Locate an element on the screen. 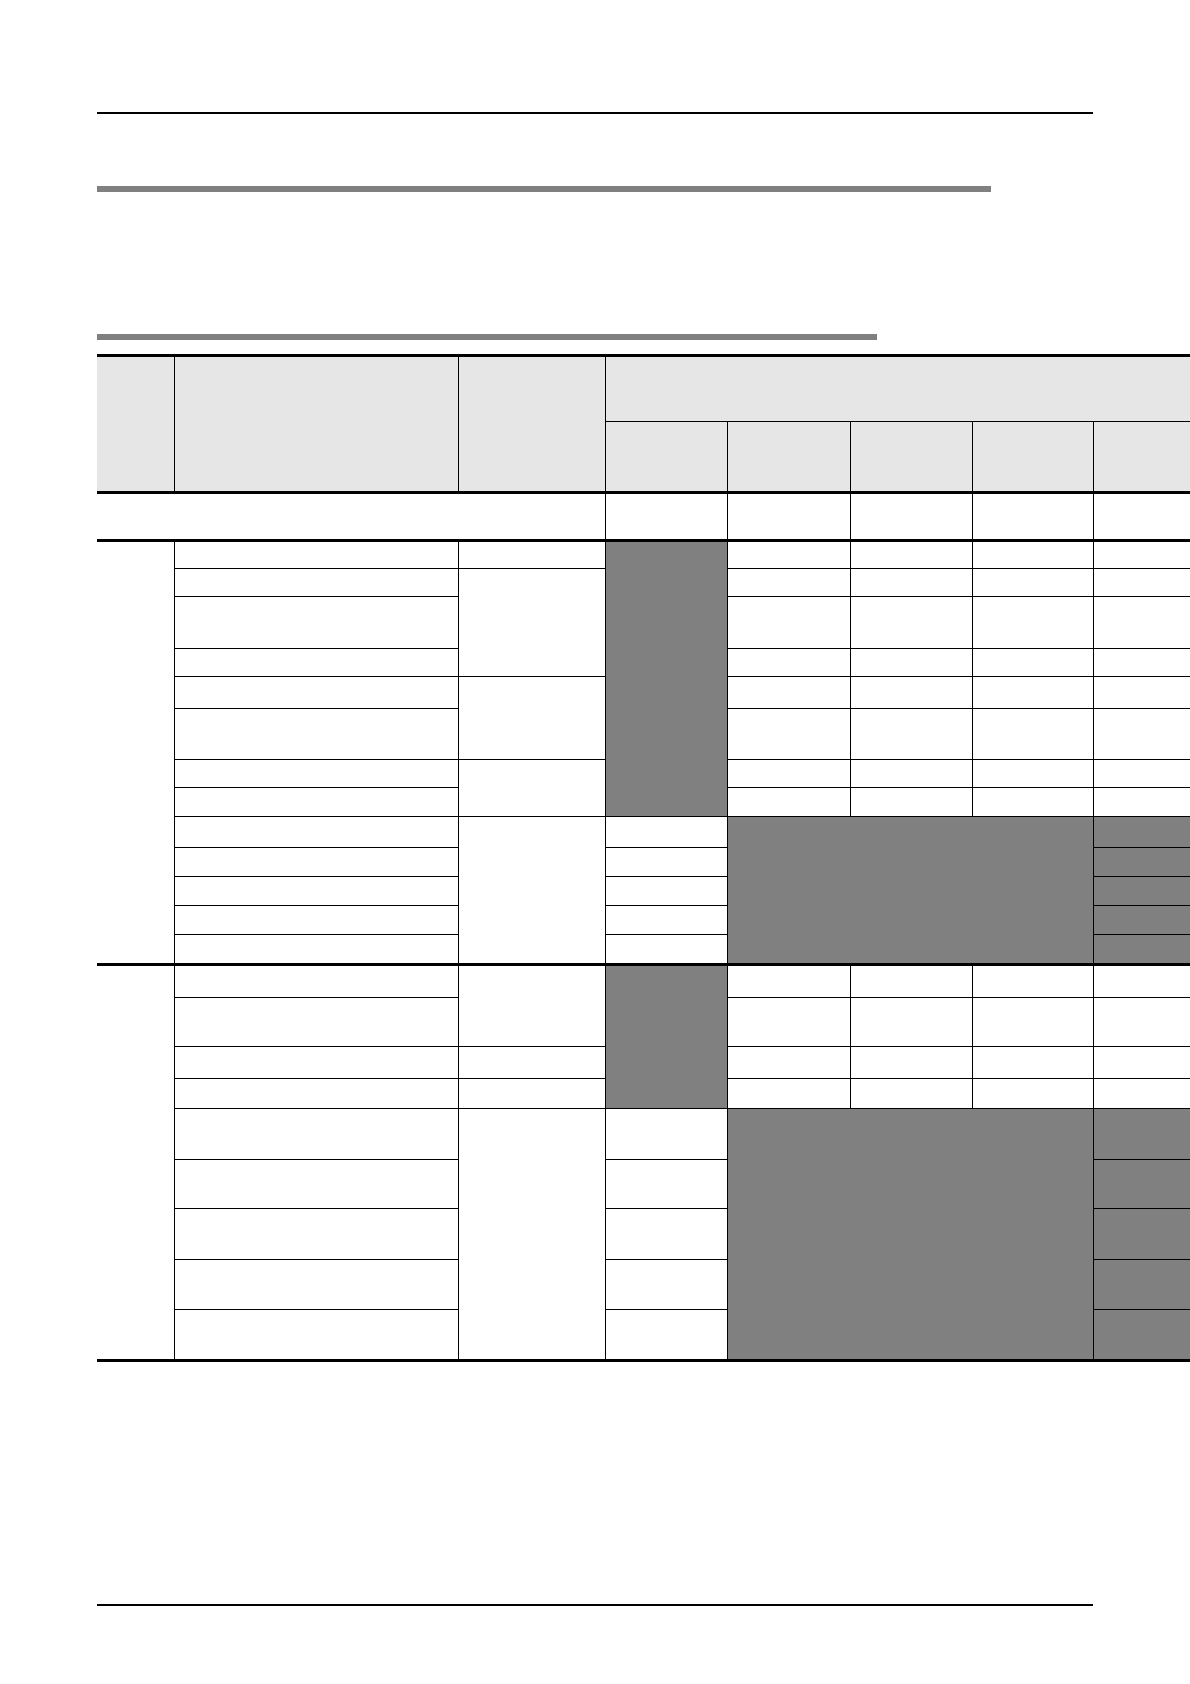 This screenshot has height=1684, width=1190. summary-label-cell is located at coordinates (351, 516).